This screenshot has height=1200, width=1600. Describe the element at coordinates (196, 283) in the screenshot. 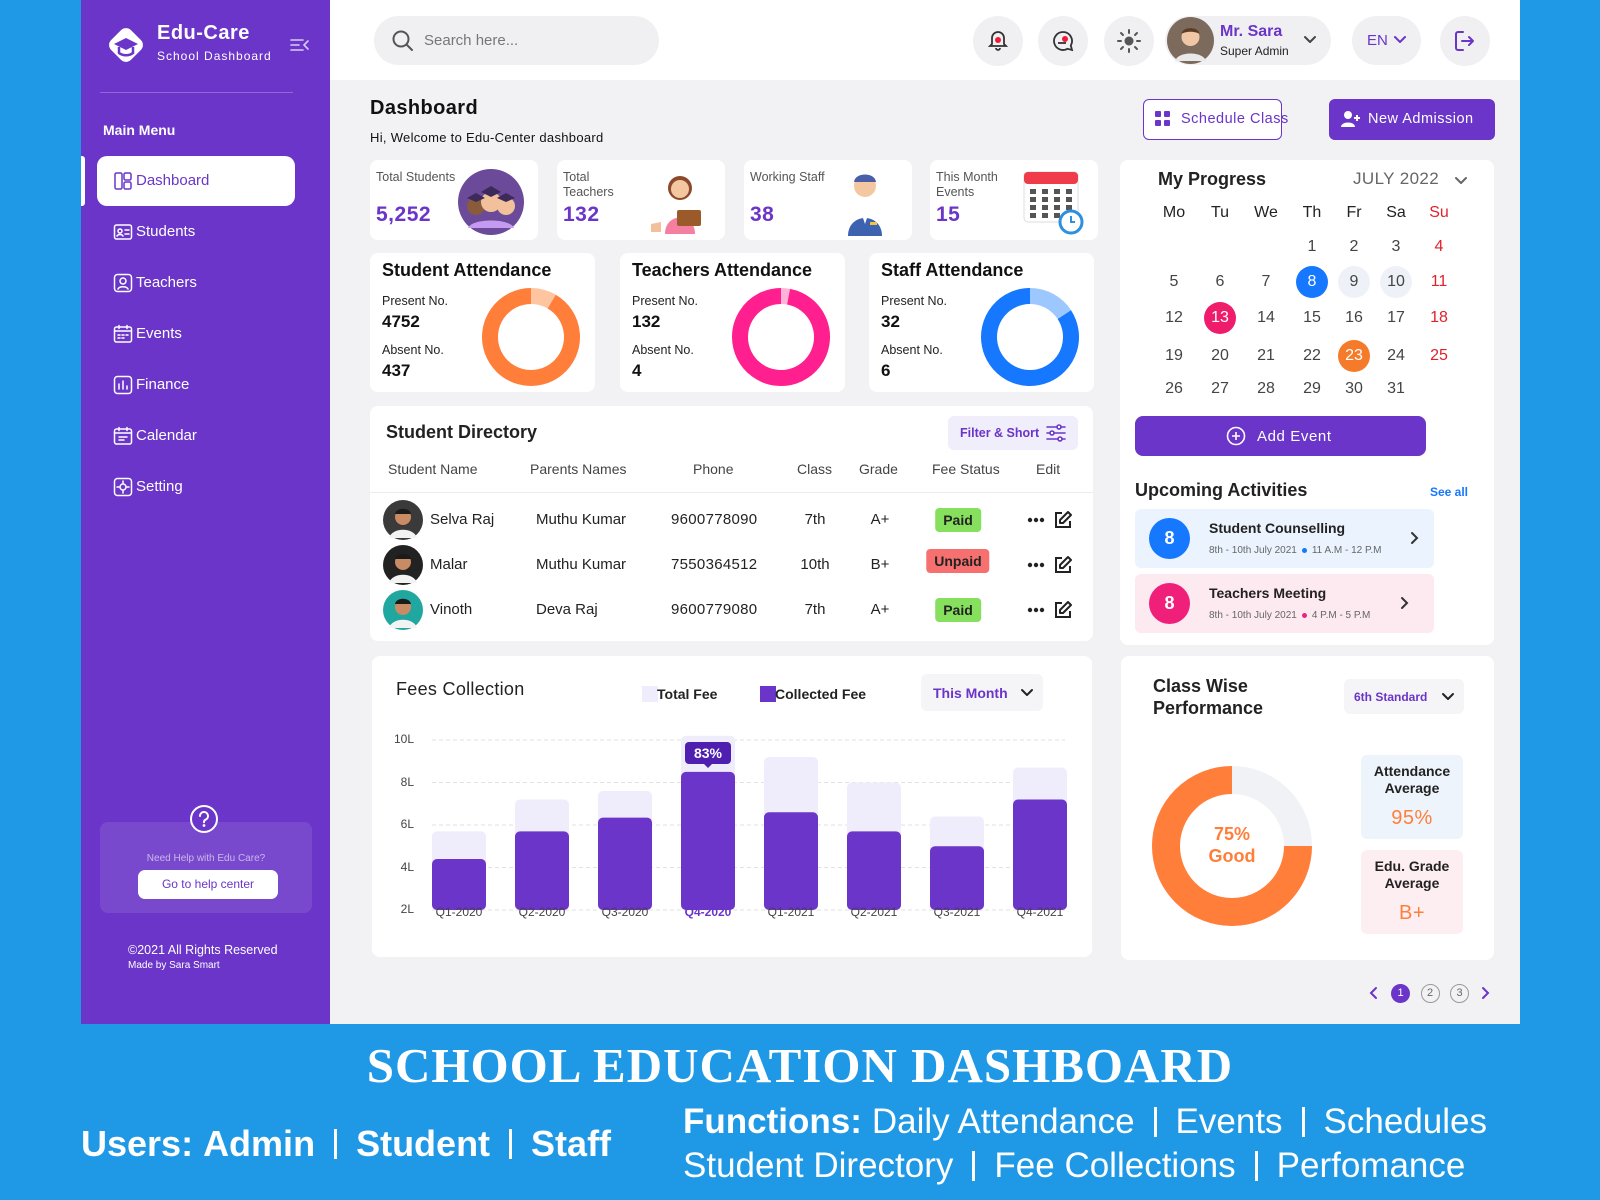

I see `menu-item: Teachers` at that location.